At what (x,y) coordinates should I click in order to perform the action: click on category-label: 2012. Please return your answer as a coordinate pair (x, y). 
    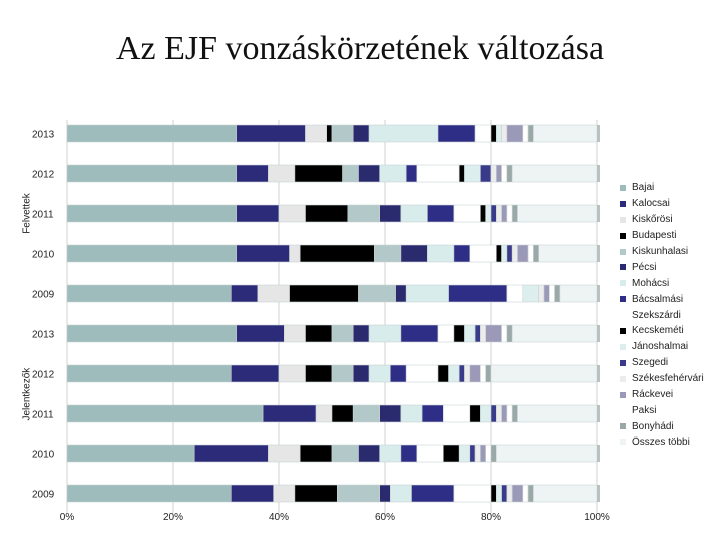
    Looking at the image, I should click on (43, 375).